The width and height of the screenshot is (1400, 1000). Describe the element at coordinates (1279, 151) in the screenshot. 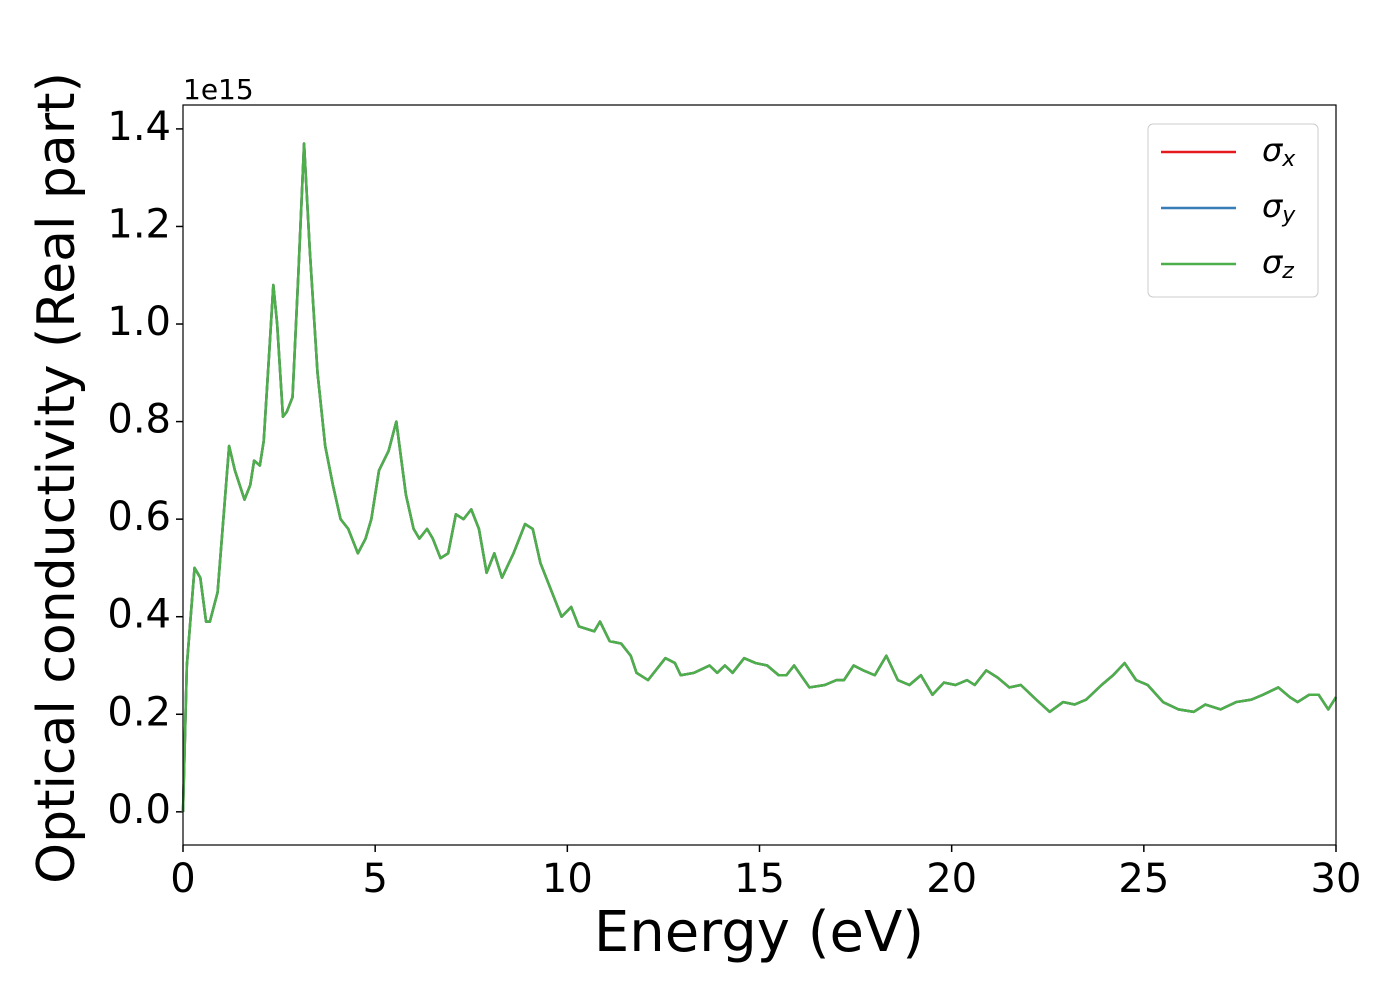

I see `legend-label: σx` at that location.